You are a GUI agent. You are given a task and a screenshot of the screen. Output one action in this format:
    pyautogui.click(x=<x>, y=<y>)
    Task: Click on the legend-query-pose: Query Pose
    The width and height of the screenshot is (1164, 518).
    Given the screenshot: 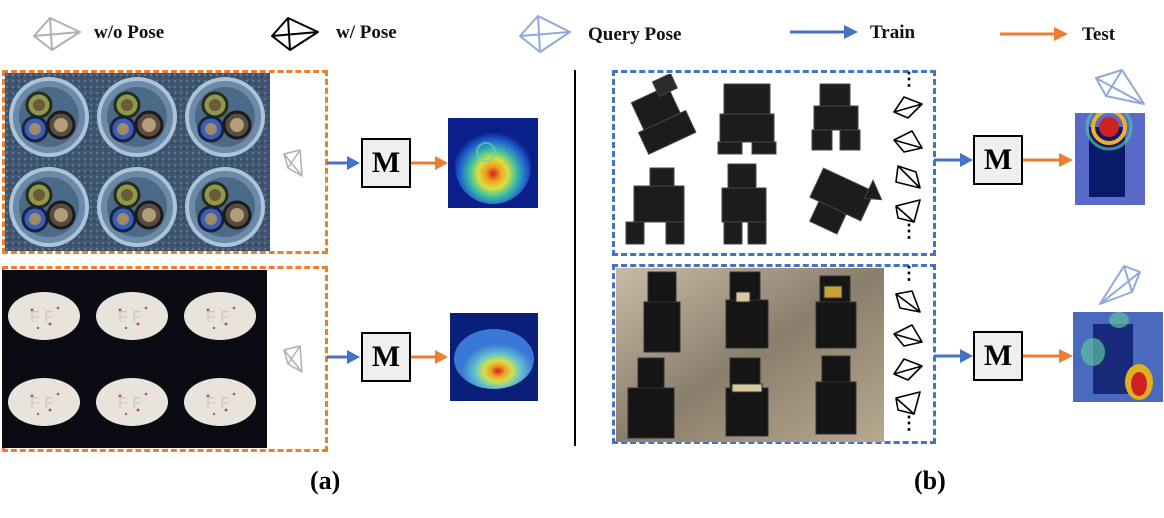 What is the action you would take?
    pyautogui.click(x=635, y=34)
    